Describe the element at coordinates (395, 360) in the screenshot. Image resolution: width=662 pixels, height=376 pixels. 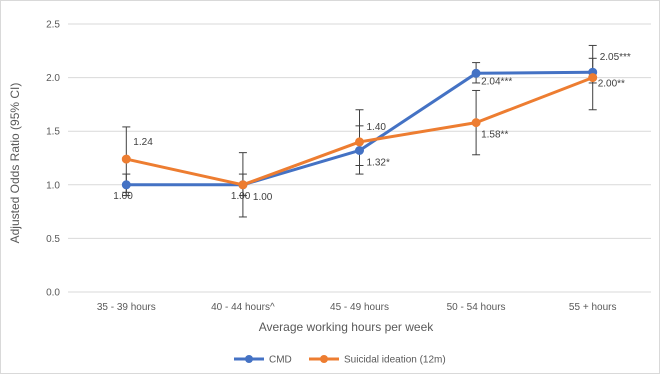
I see `legend-label: Suicidal ideation (12m)` at that location.